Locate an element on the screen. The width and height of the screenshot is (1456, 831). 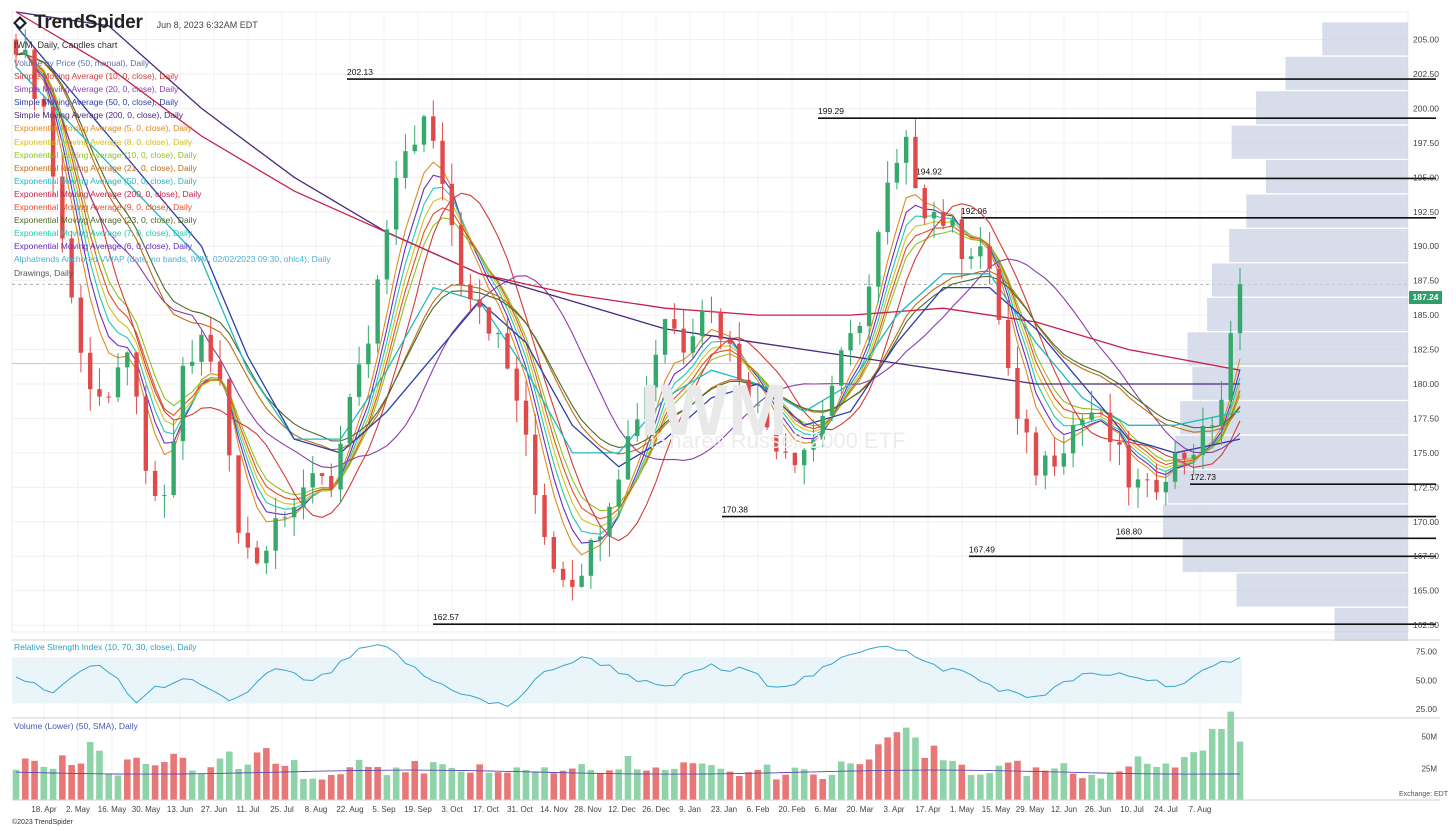
level-label: 168.80 is located at coordinates (1129, 531).